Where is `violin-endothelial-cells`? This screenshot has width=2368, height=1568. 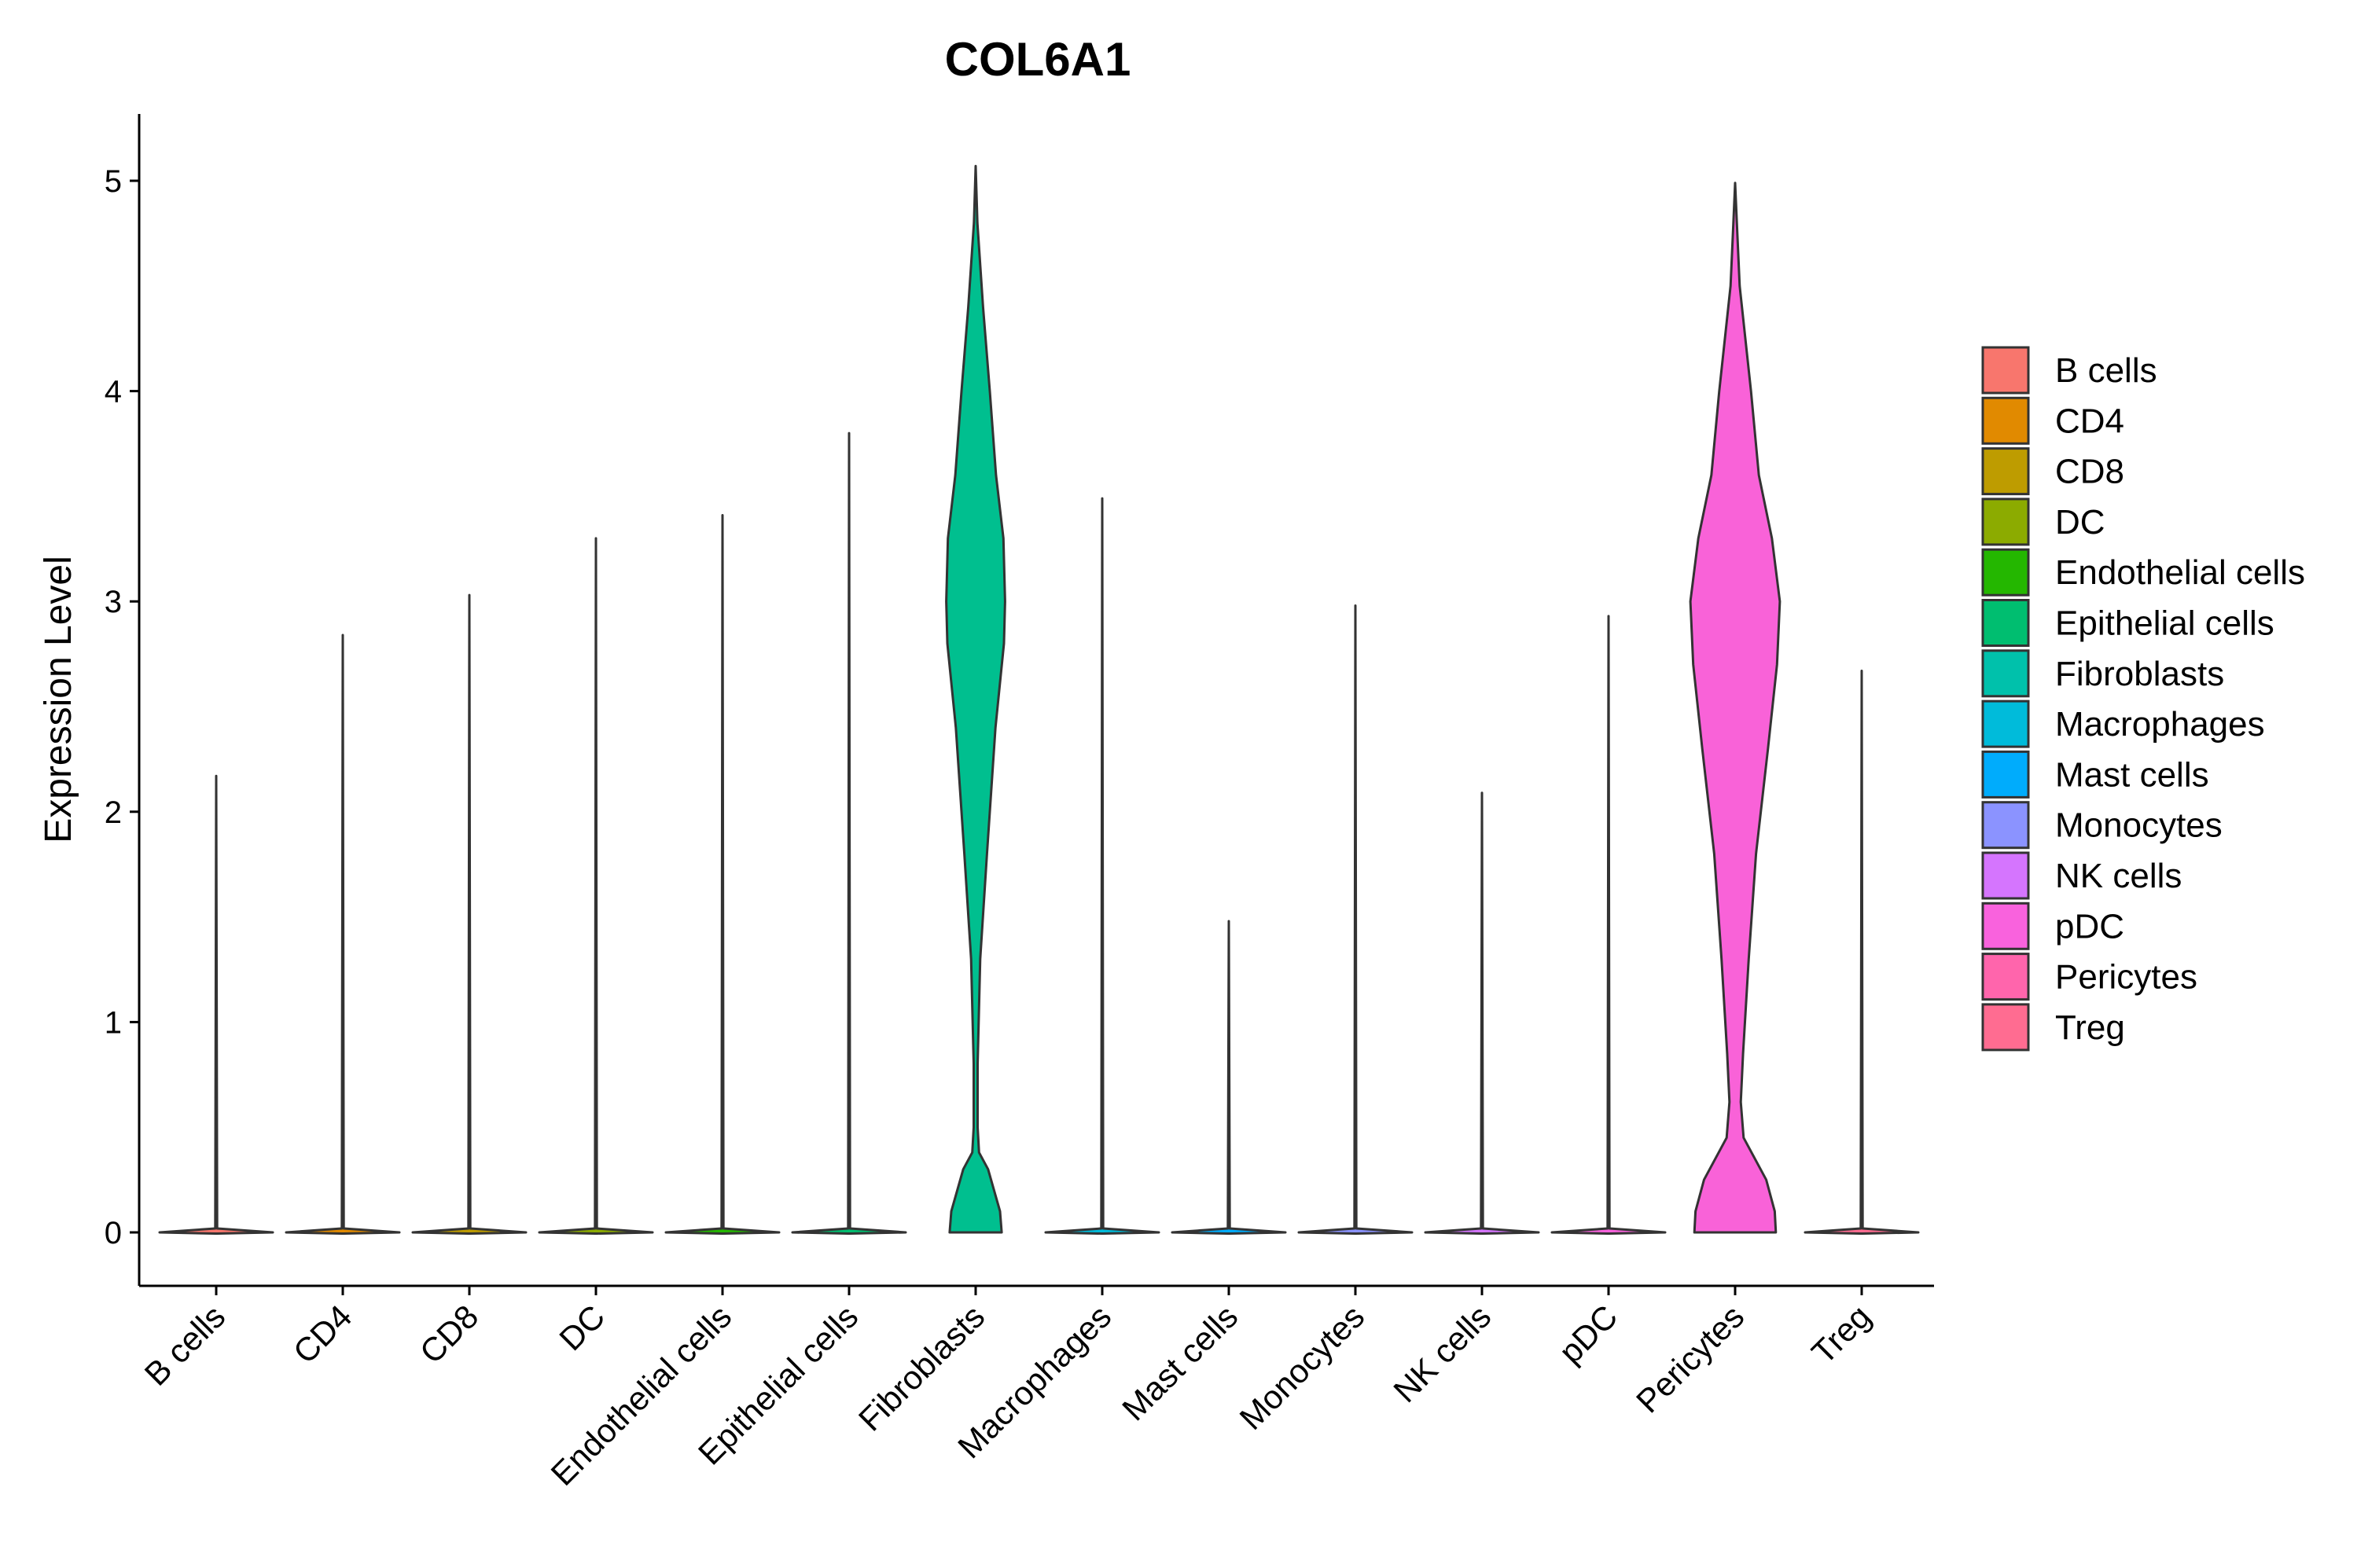 violin-endothelial-cells is located at coordinates (722, 874).